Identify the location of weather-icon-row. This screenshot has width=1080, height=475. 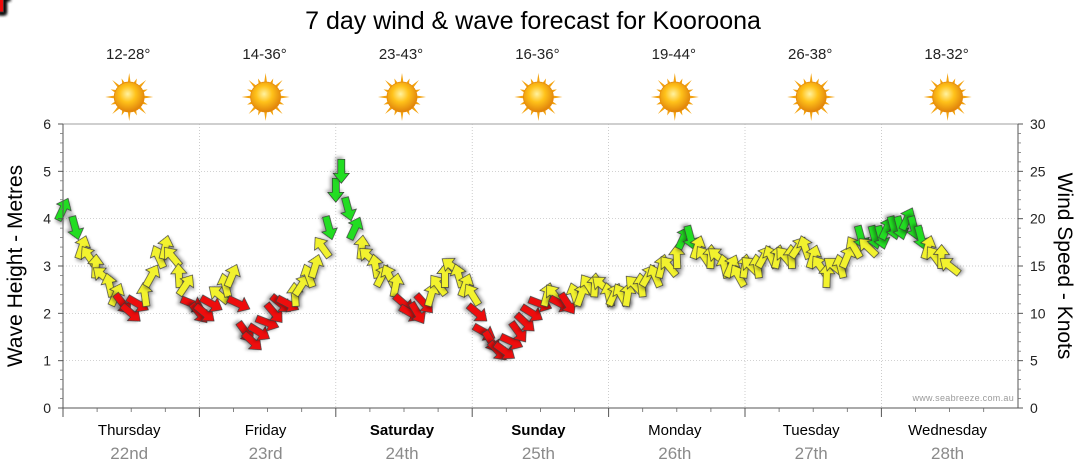
(538, 97).